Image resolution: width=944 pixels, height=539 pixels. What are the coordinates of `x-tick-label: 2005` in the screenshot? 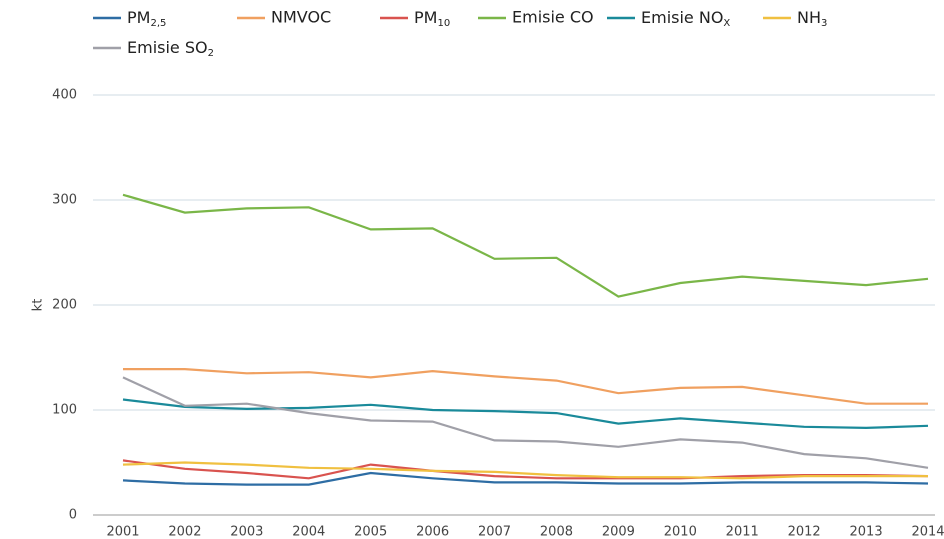 It's located at (370, 532).